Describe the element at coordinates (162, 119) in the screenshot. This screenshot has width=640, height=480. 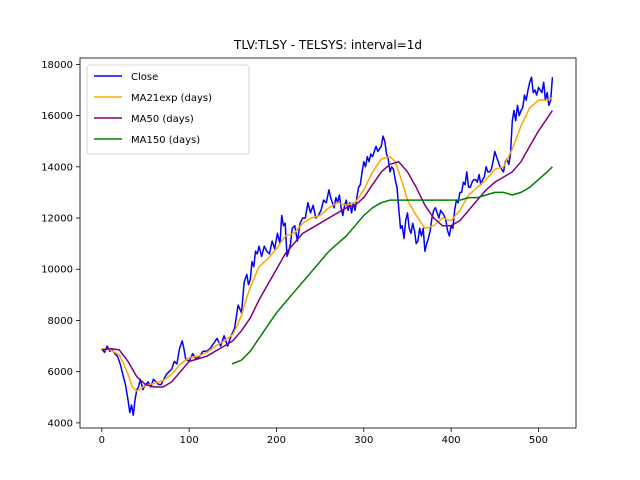
I see `legend-label-2: MA50 (days)` at that location.